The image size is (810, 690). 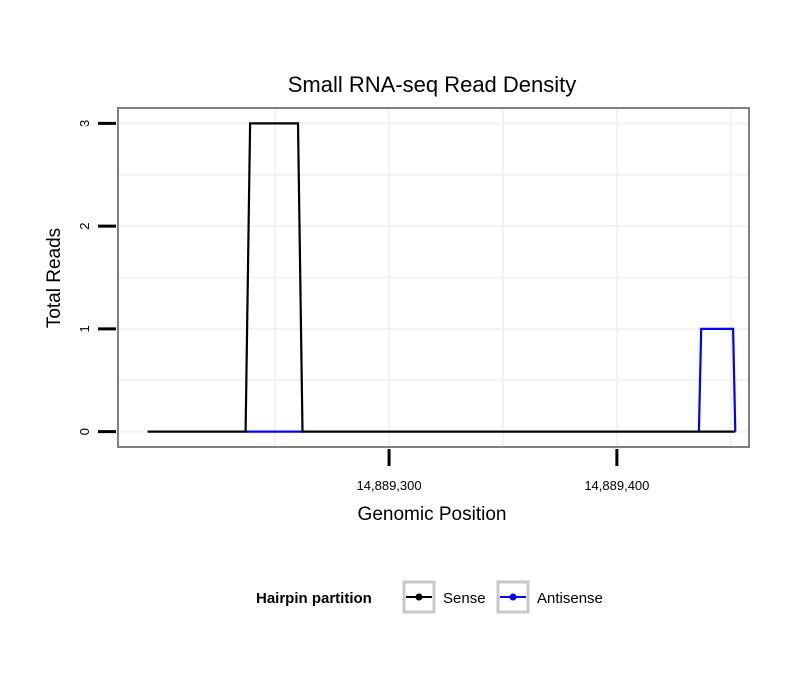 I want to click on x-tick-label-0: 14,889,300, so click(x=389, y=485).